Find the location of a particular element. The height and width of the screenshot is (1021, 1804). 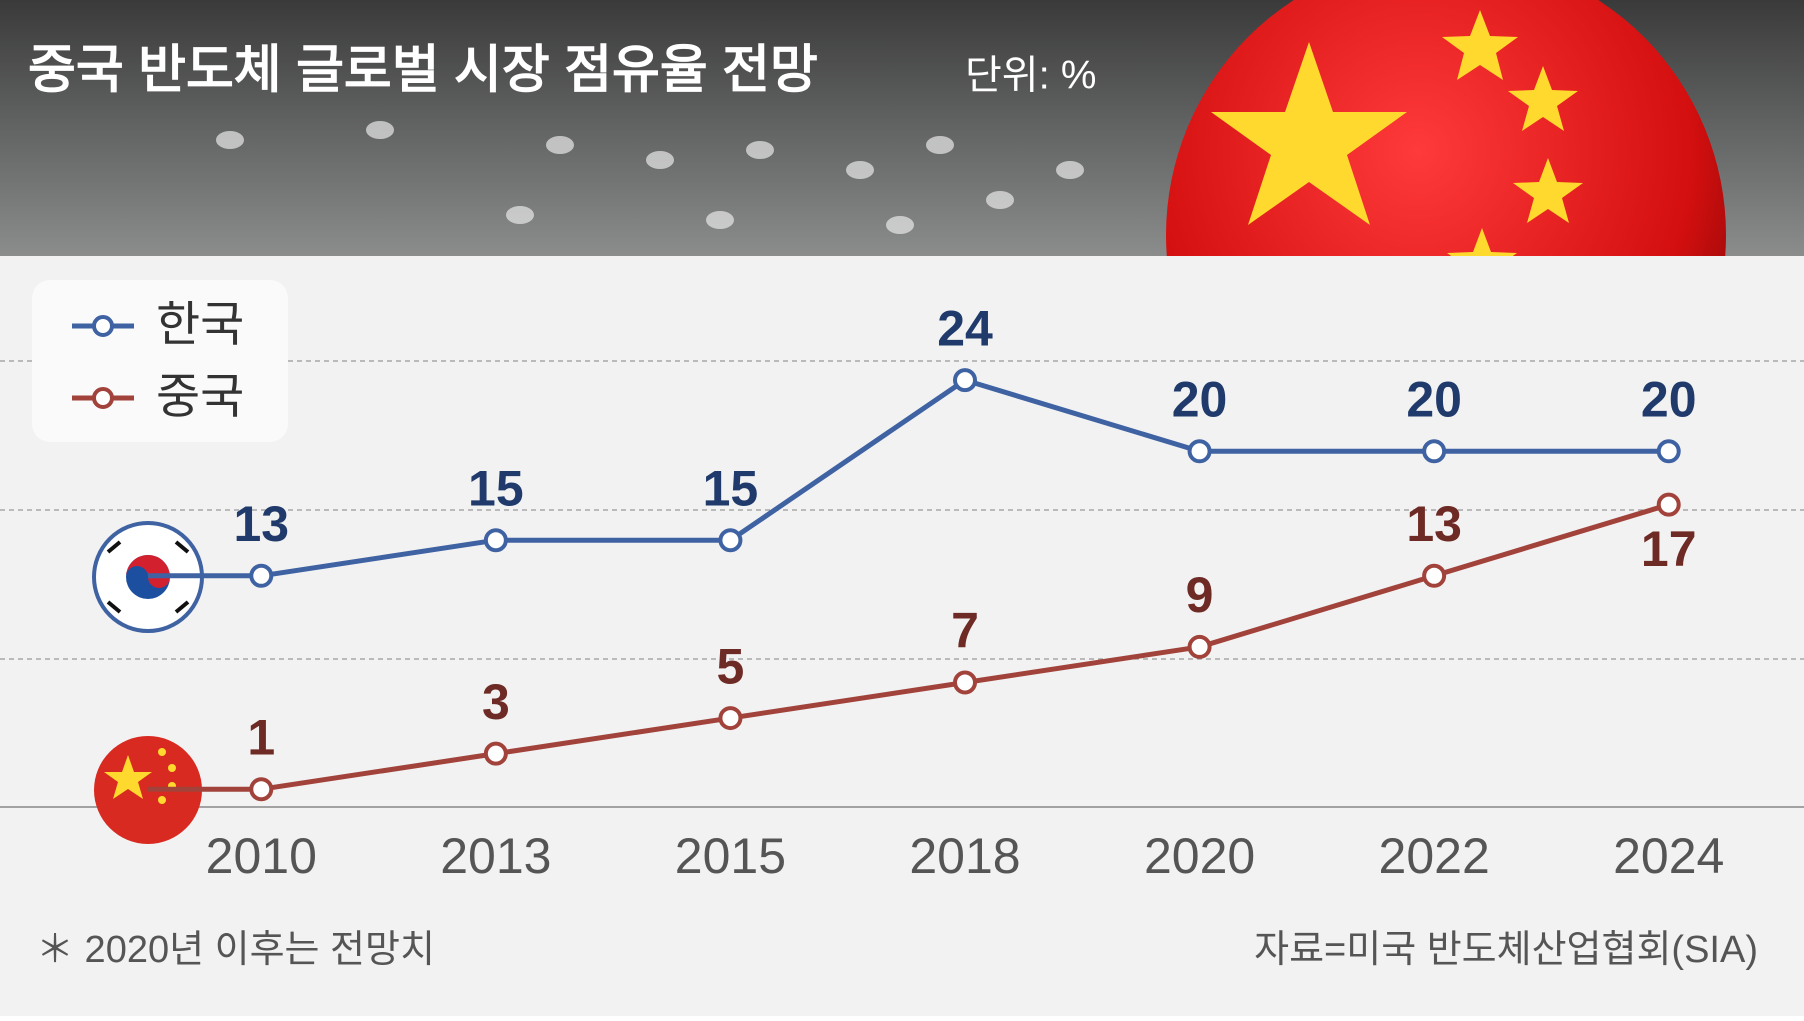

footnote: ＊ 2020년 이후는 전망치 is located at coordinates (235, 950).